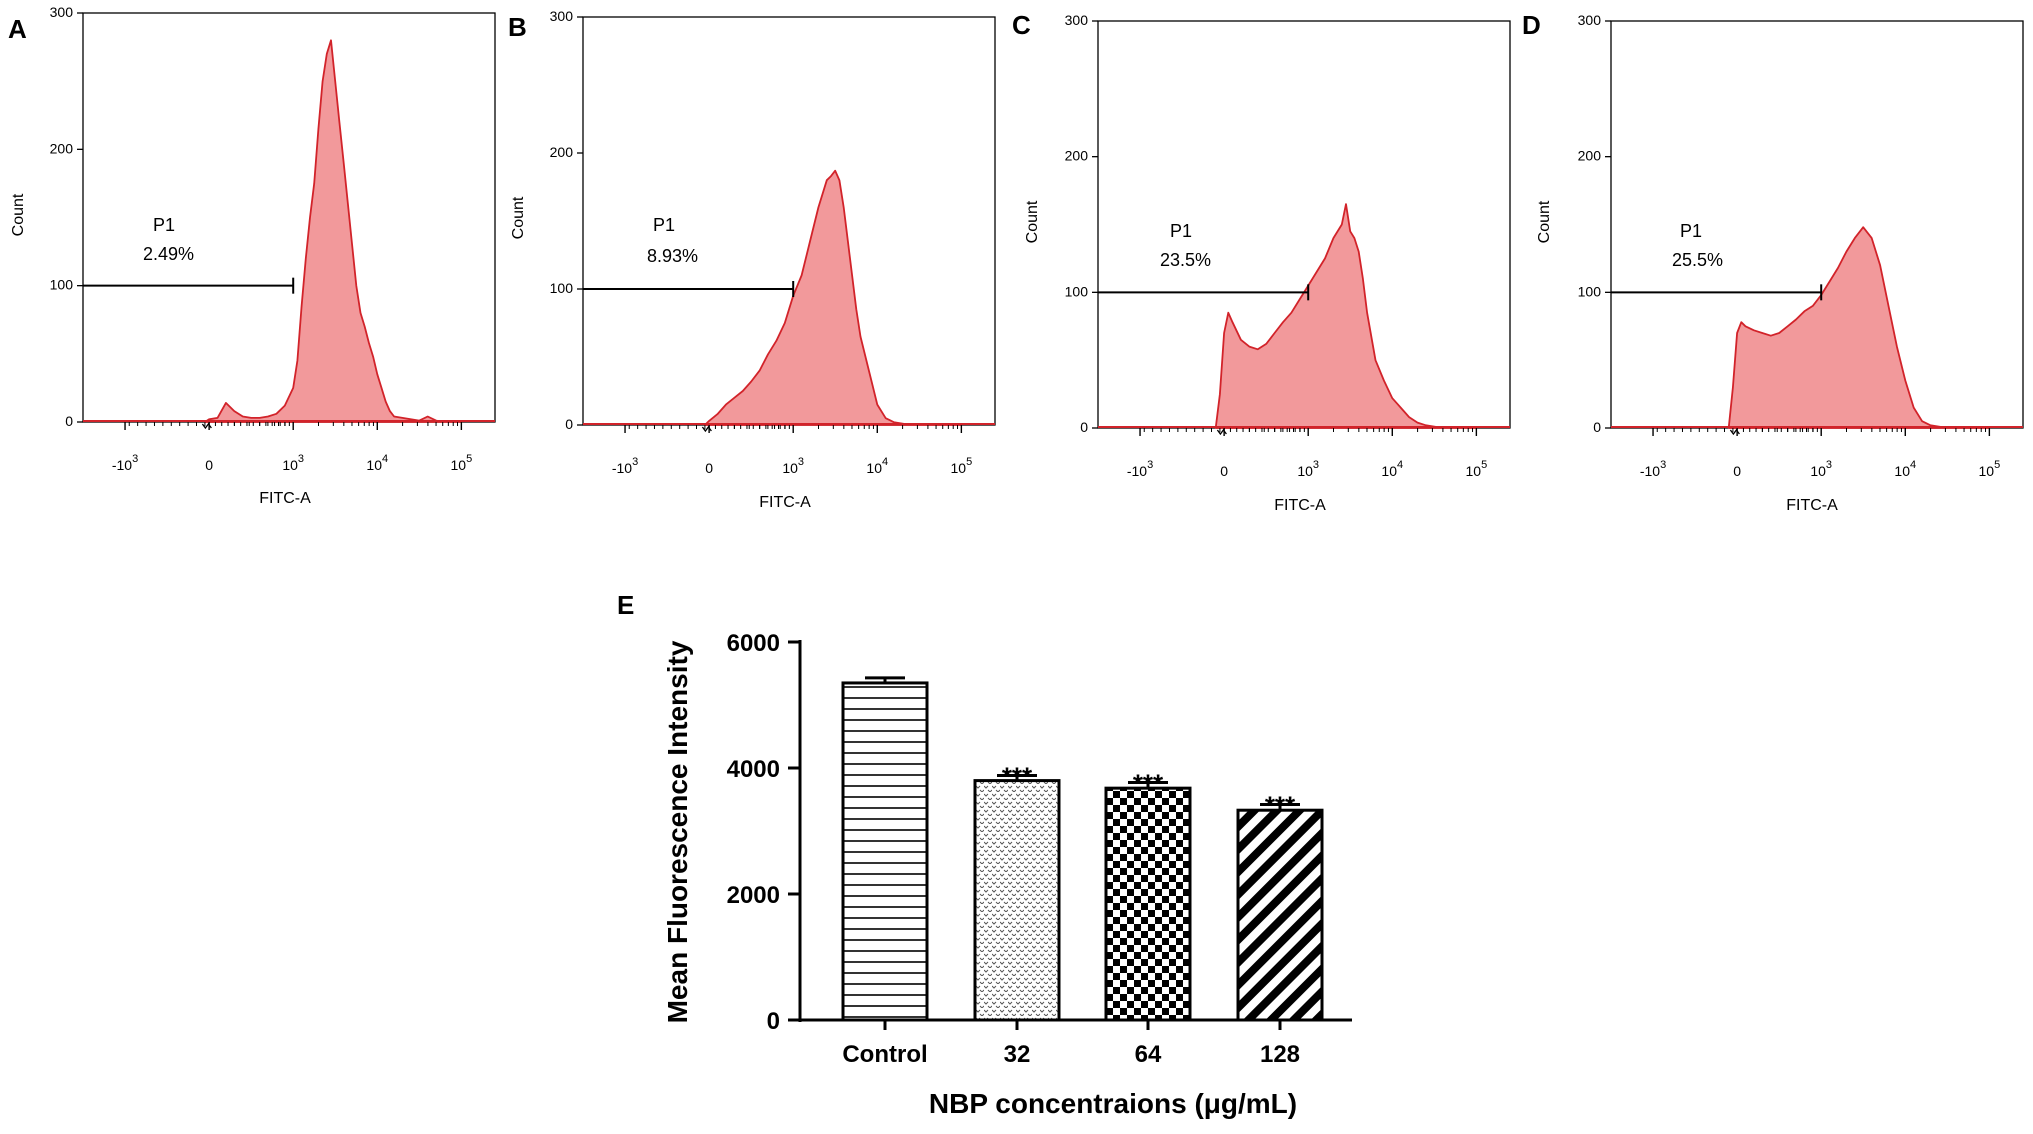 The image size is (2033, 1134). I want to click on x-tick-label: 32, so click(1017, 1054).